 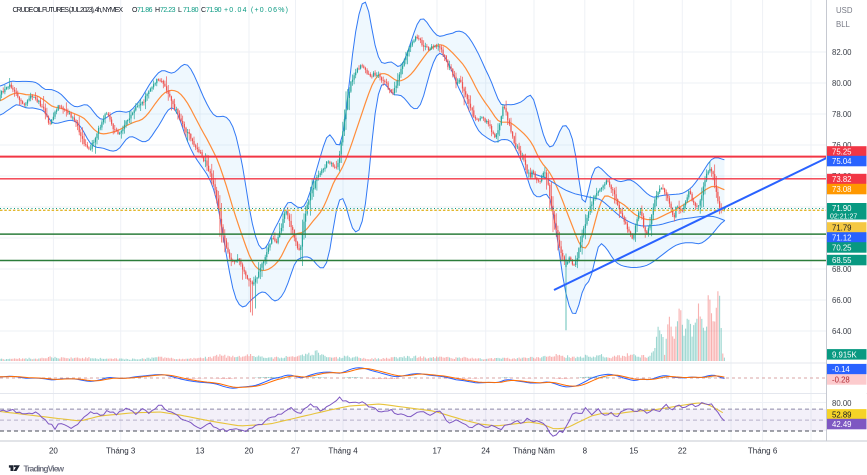 I want to click on svg-text: 71.12, so click(x=842, y=238).